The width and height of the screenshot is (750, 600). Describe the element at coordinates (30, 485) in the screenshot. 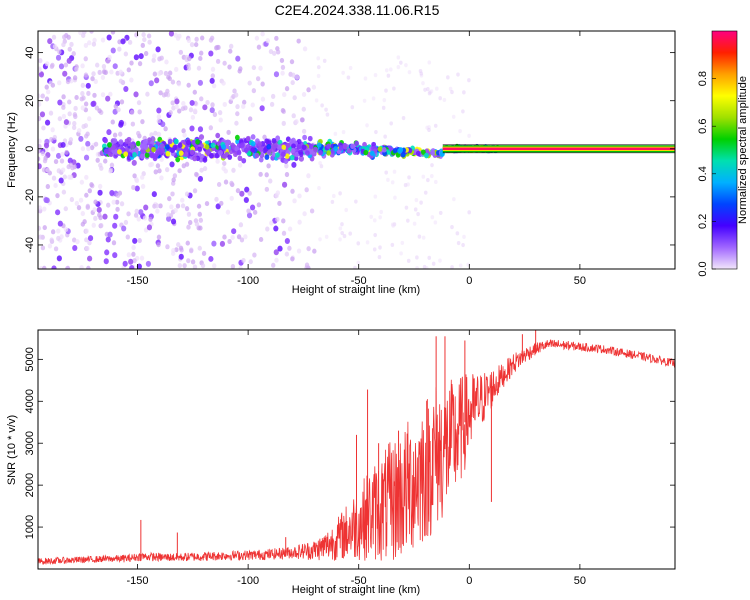

I see `y-tick-label: 2000` at that location.